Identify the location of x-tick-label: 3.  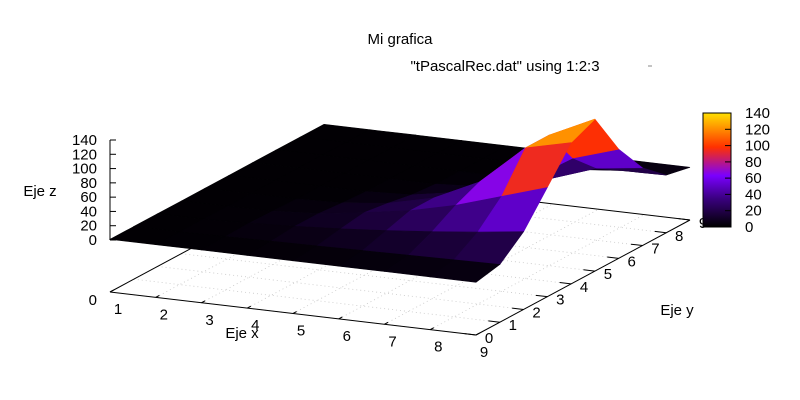
(209, 320).